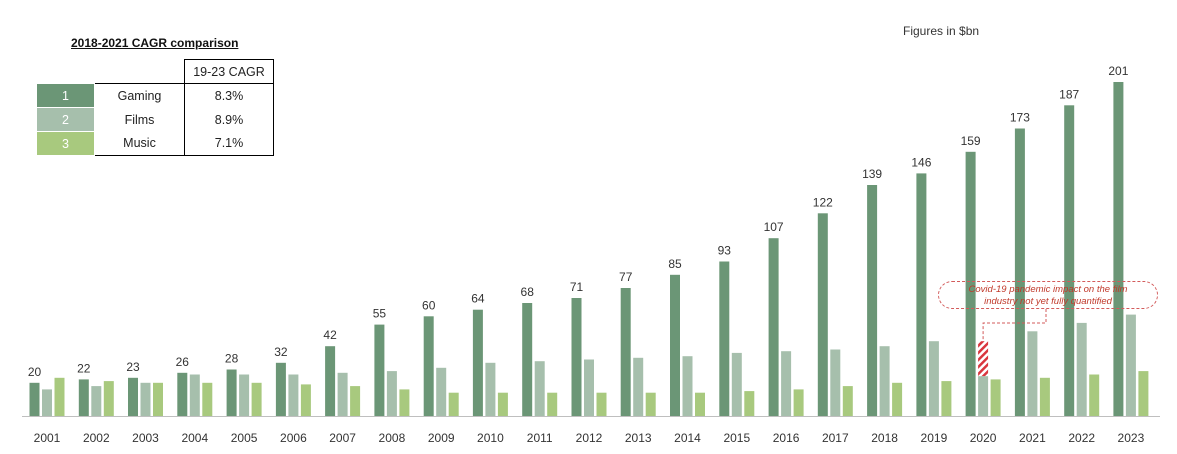 This screenshot has height=454, width=1177. Describe the element at coordinates (158, 399) in the screenshot. I see `bar-music-2003` at that location.